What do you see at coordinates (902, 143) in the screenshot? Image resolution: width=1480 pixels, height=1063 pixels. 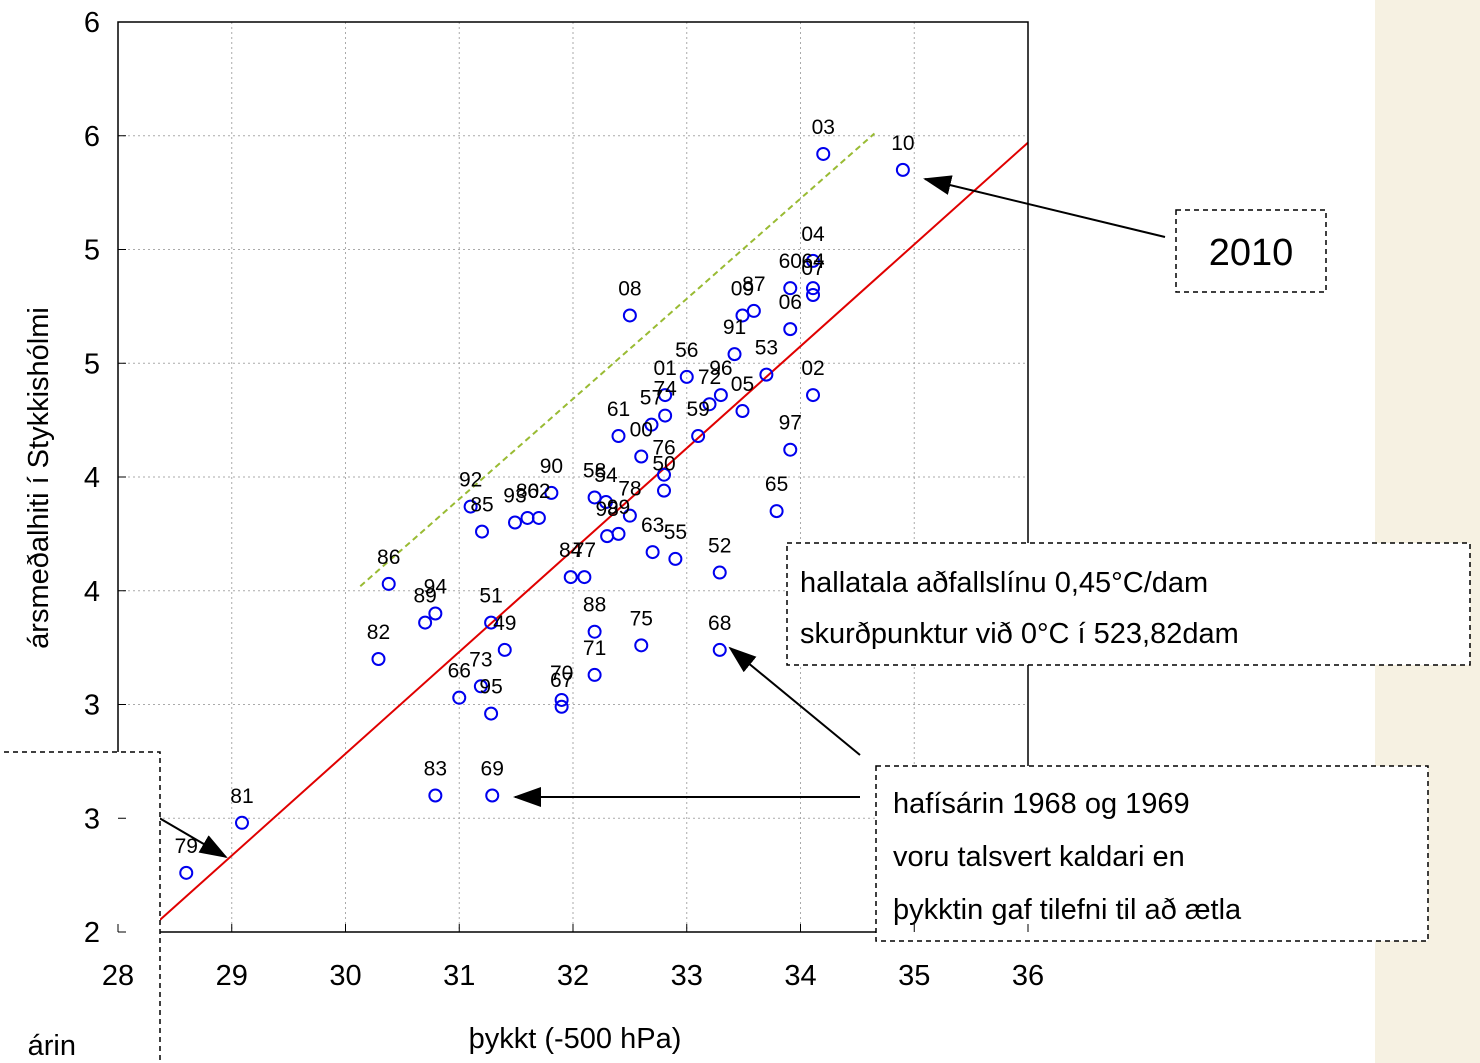 I see `point-label: 10` at bounding box center [902, 143].